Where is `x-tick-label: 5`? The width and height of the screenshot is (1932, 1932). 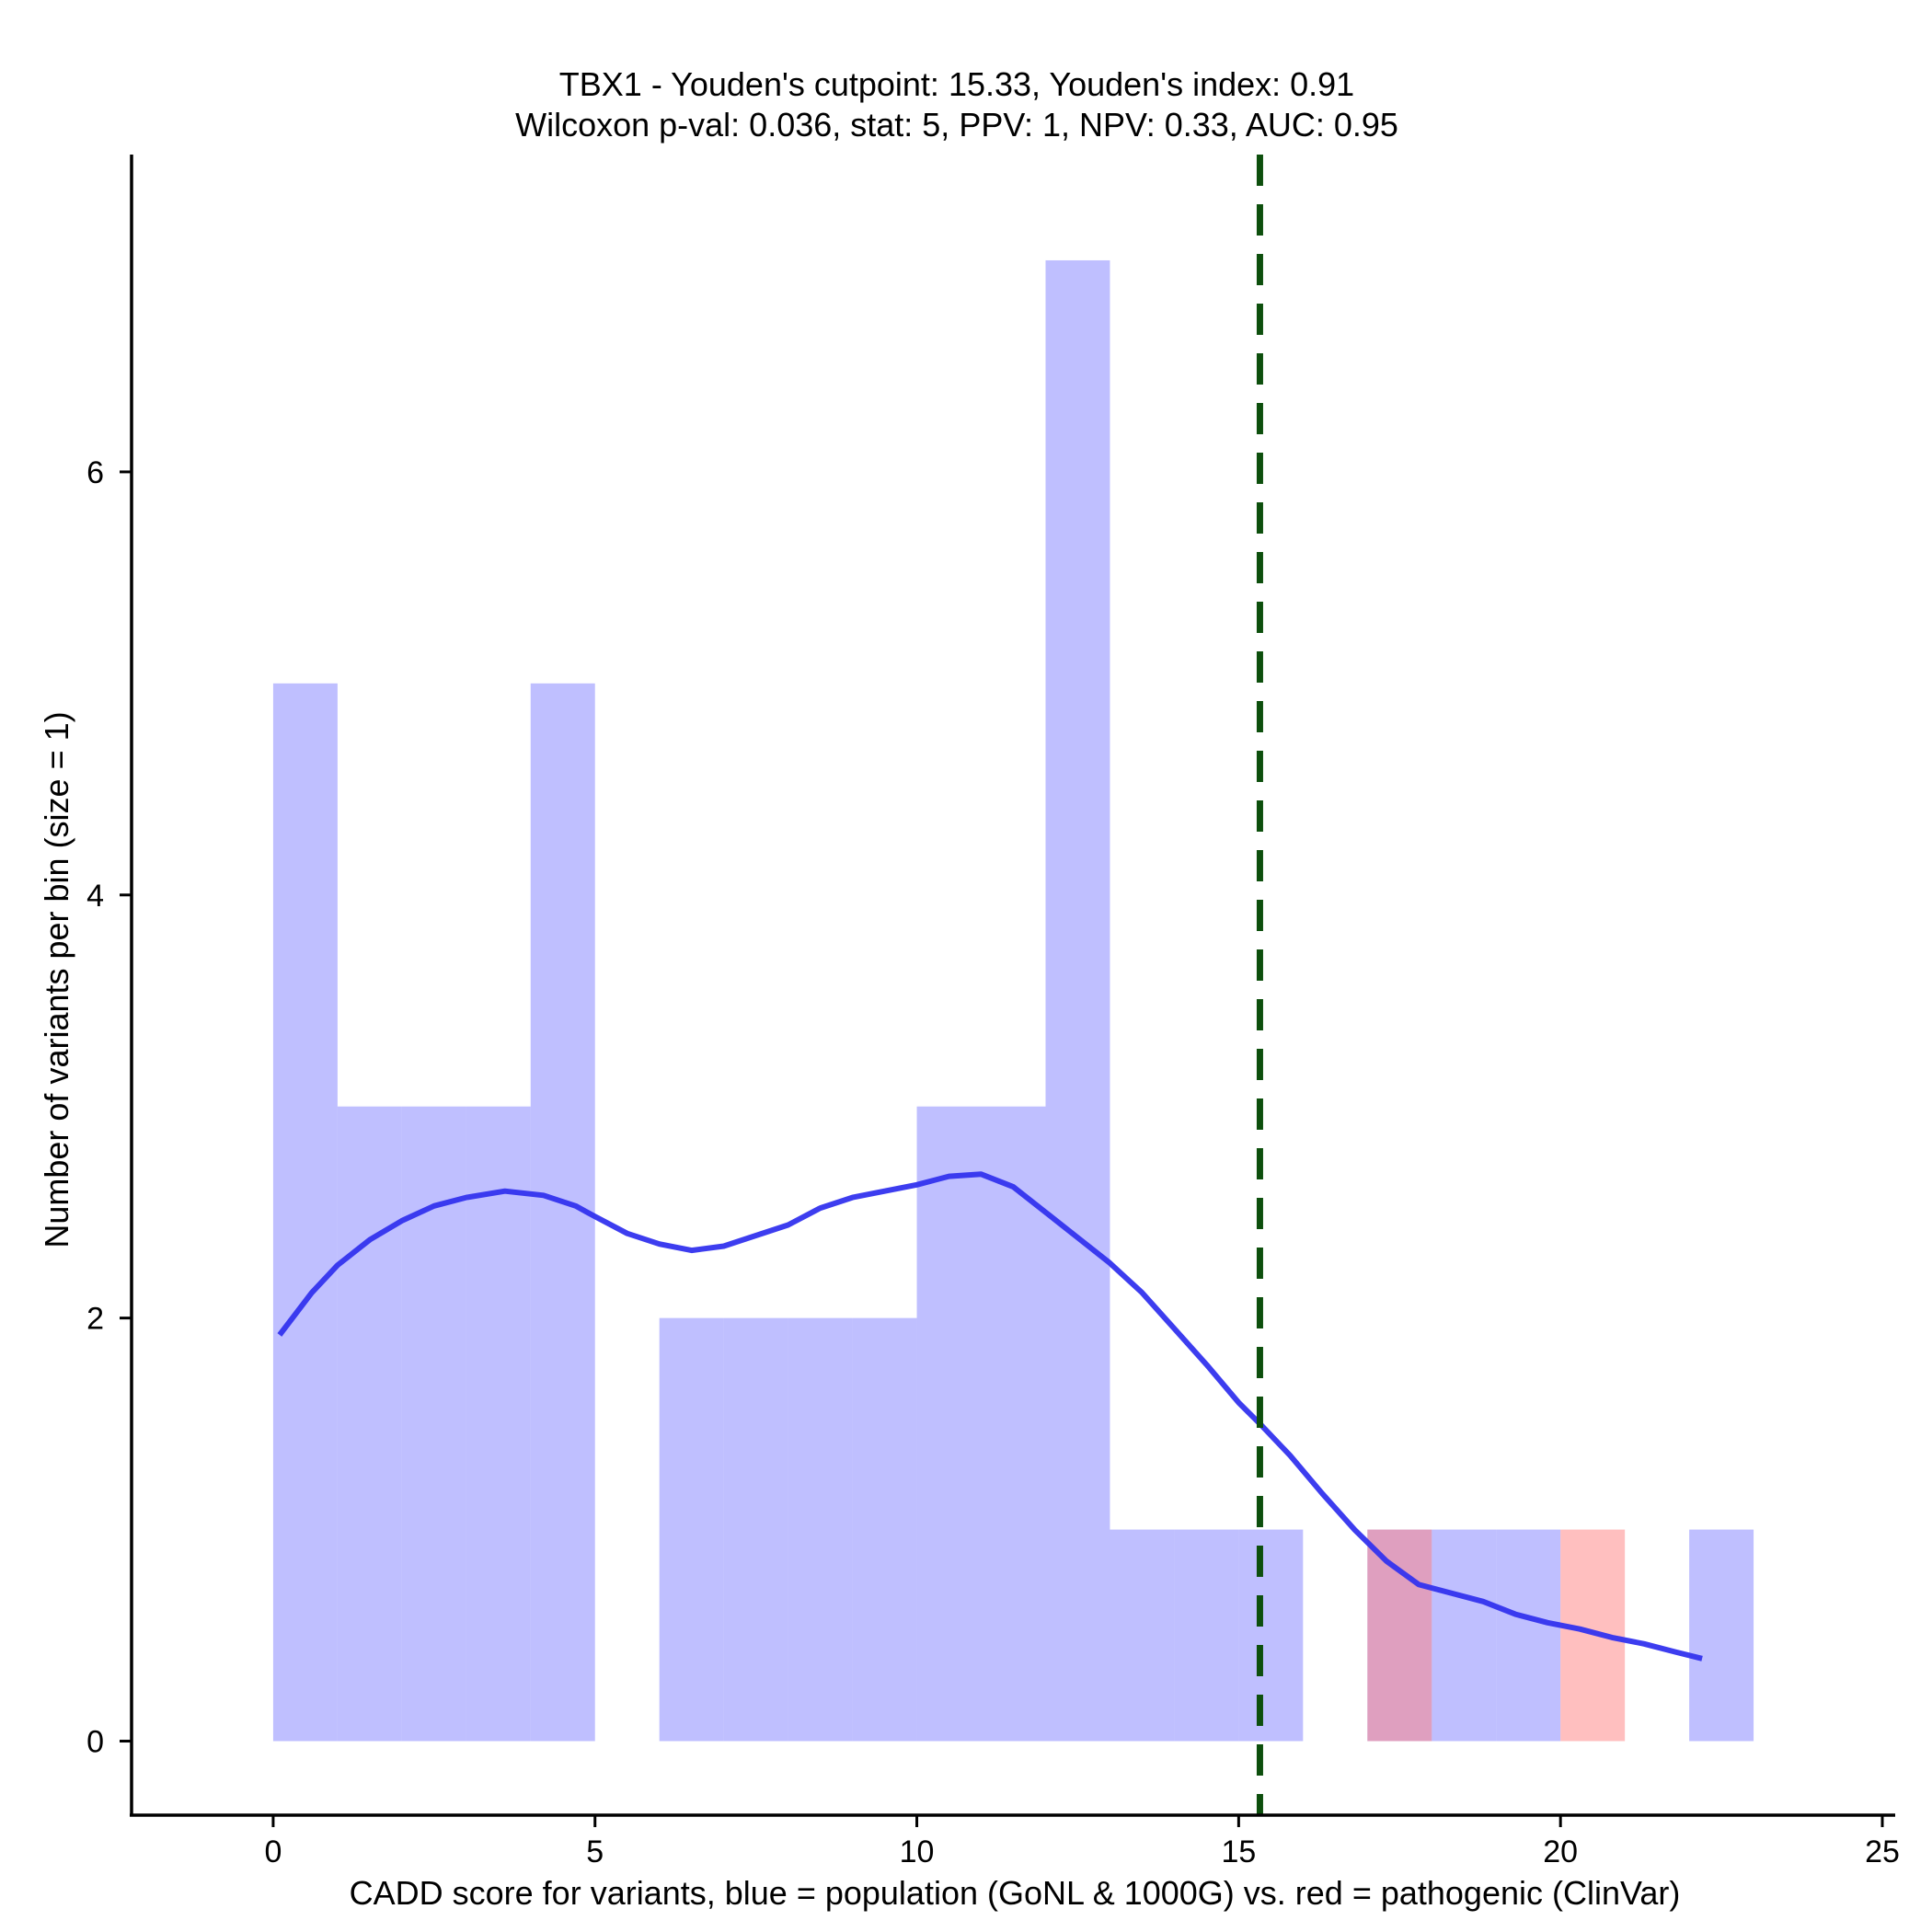
x-tick-label: 5 is located at coordinates (595, 1851).